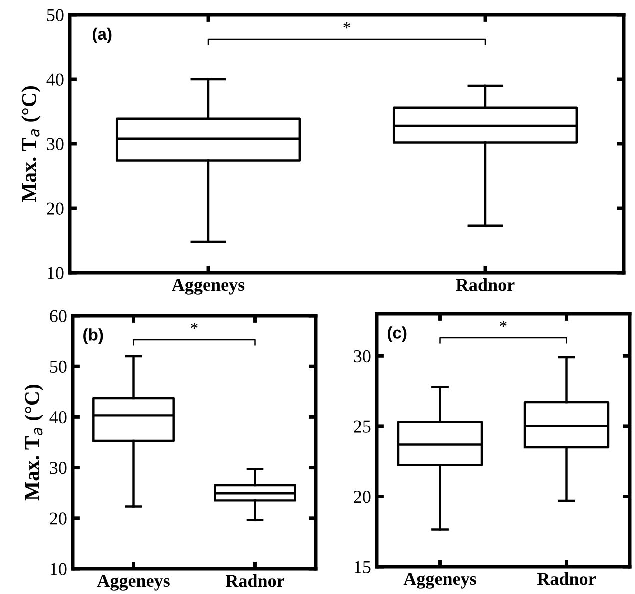  What do you see at coordinates (102, 36) in the screenshot?
I see `annotation: (a)` at bounding box center [102, 36].